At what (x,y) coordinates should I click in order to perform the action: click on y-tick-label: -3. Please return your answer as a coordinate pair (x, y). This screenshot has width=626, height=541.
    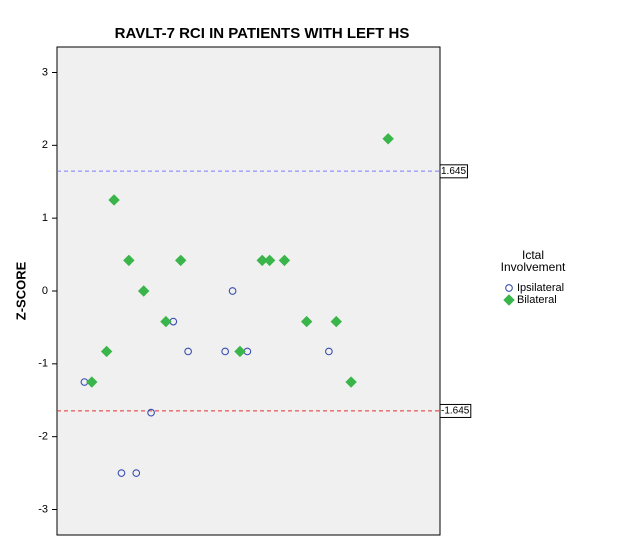
    Looking at the image, I should click on (43, 509).